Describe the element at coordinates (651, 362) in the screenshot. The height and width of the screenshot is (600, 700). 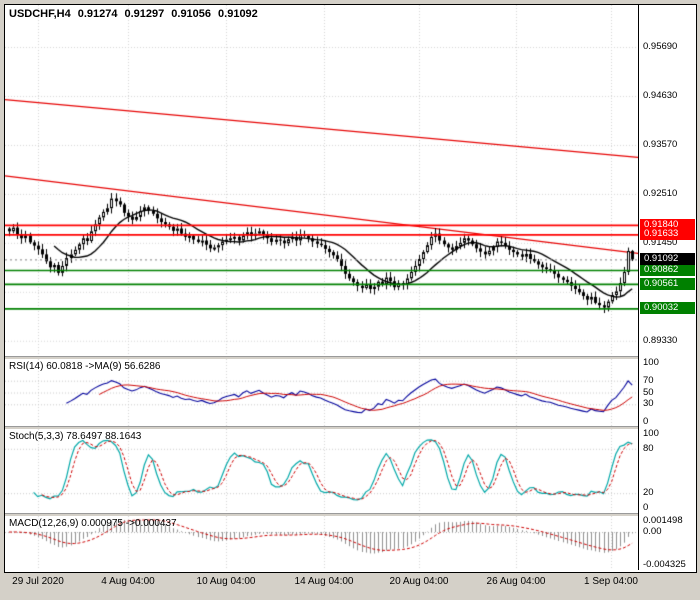
I see `rsi-axis-label: 100` at that location.